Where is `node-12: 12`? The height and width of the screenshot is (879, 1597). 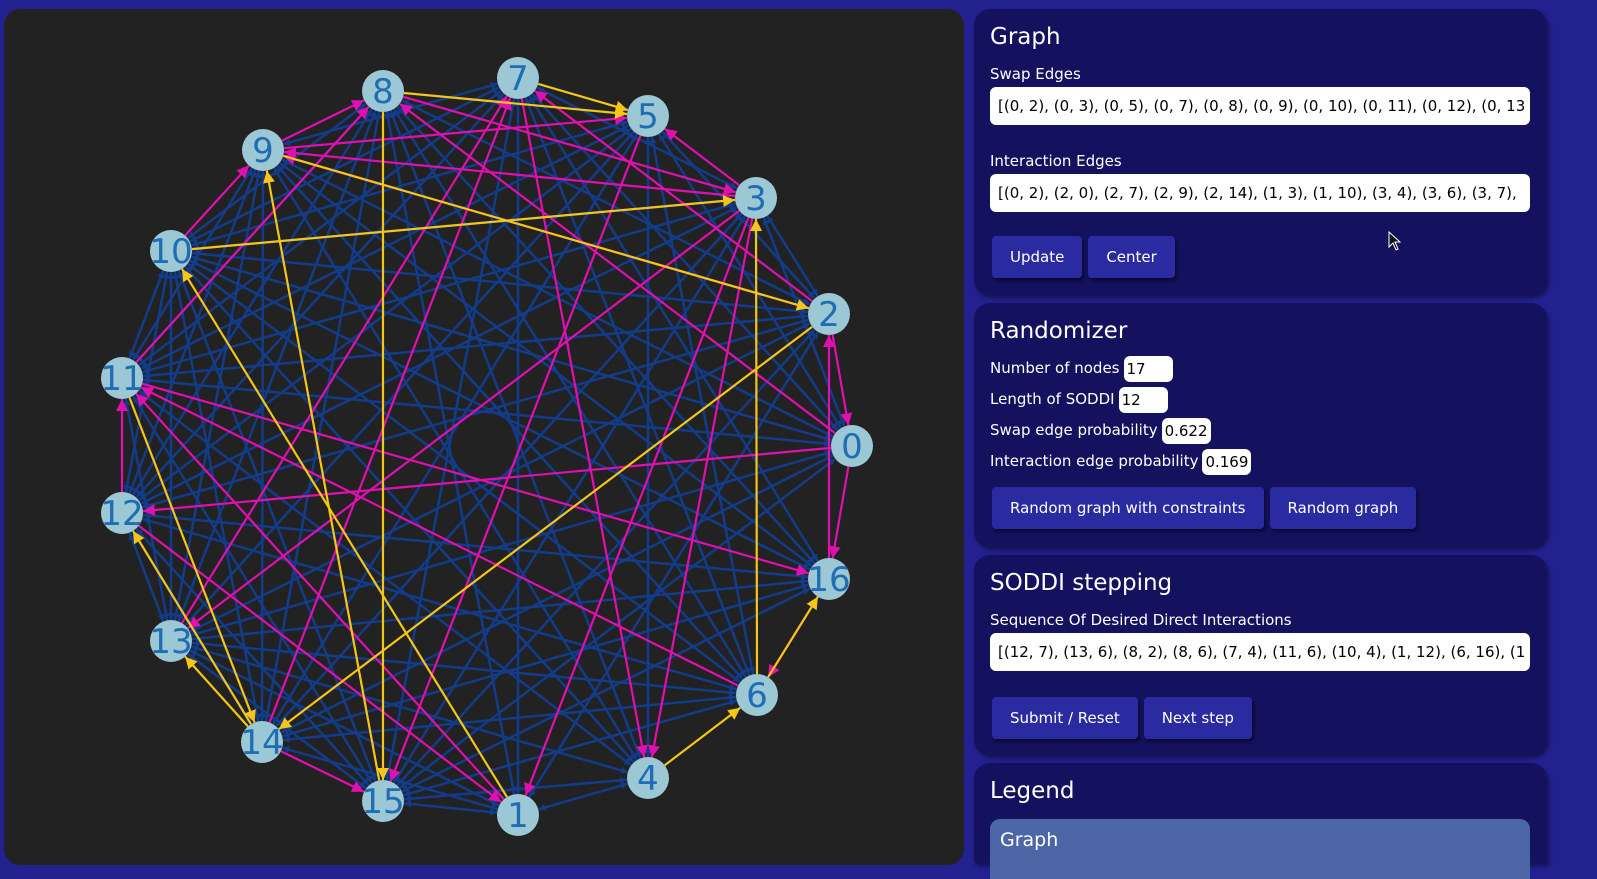 node-12: 12 is located at coordinates (122, 513).